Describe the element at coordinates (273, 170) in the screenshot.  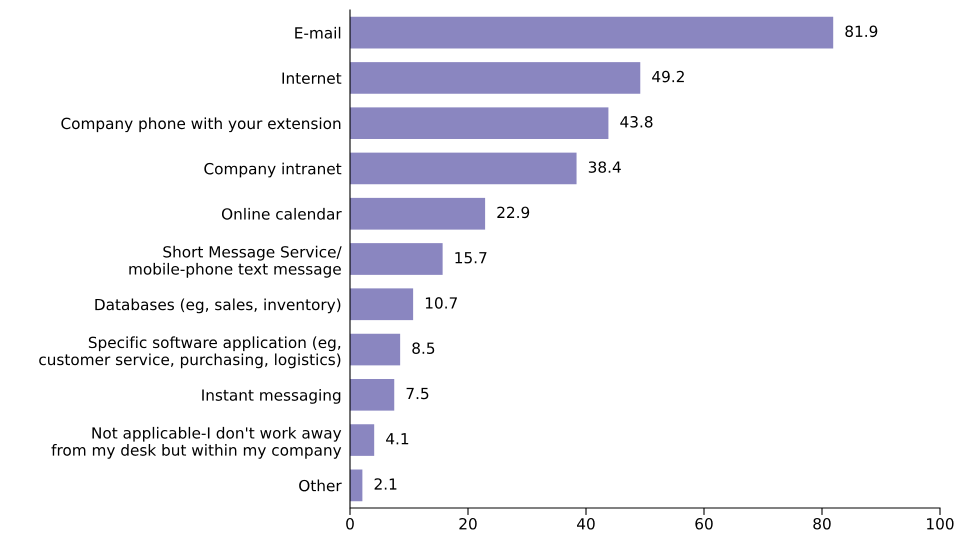
I see `y-tick-label: Company intranet` at that location.